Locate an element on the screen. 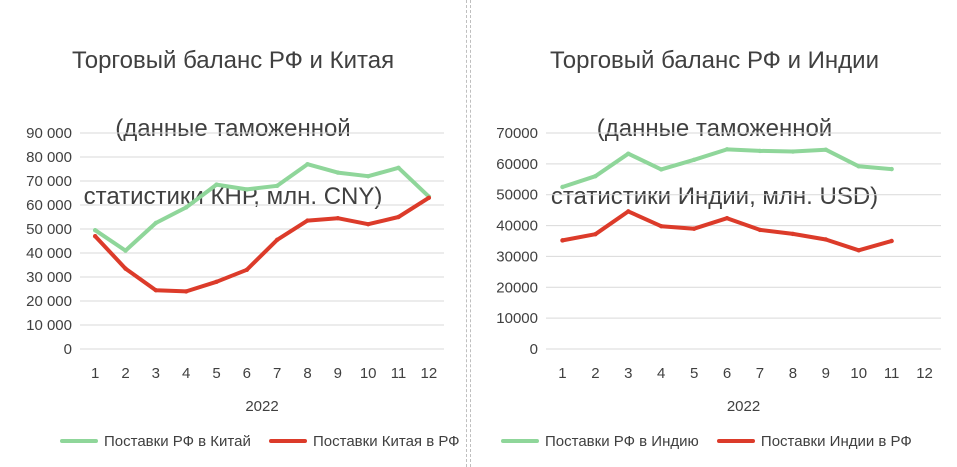 This screenshot has height=467, width=957. y-tick-label: 50 000 is located at coordinates (49, 229).